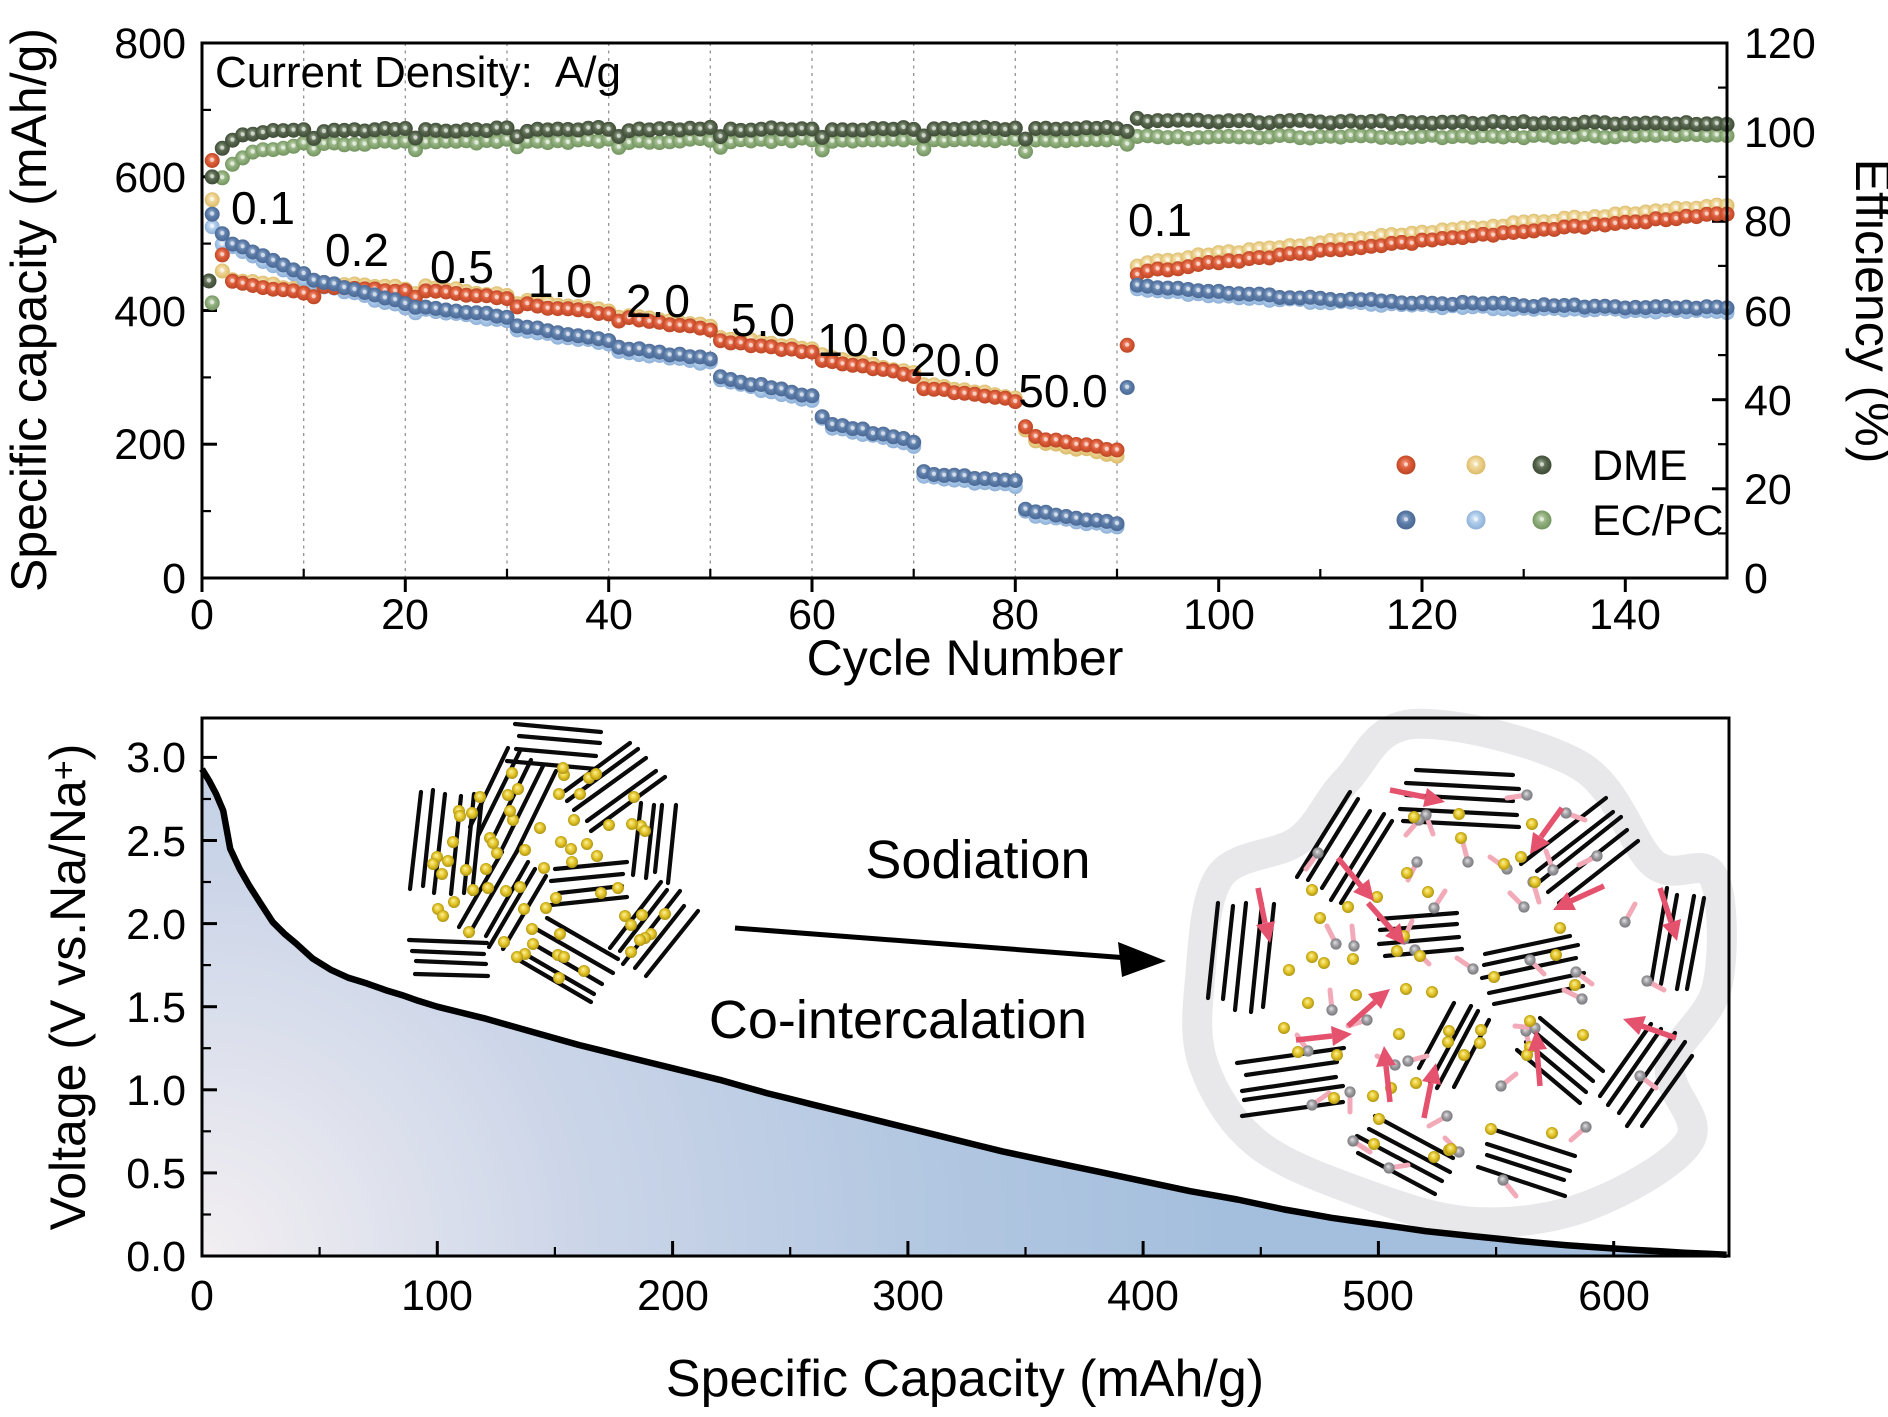 The height and width of the screenshot is (1417, 1888). I want to click on svg-text: 20.0, so click(955, 360).